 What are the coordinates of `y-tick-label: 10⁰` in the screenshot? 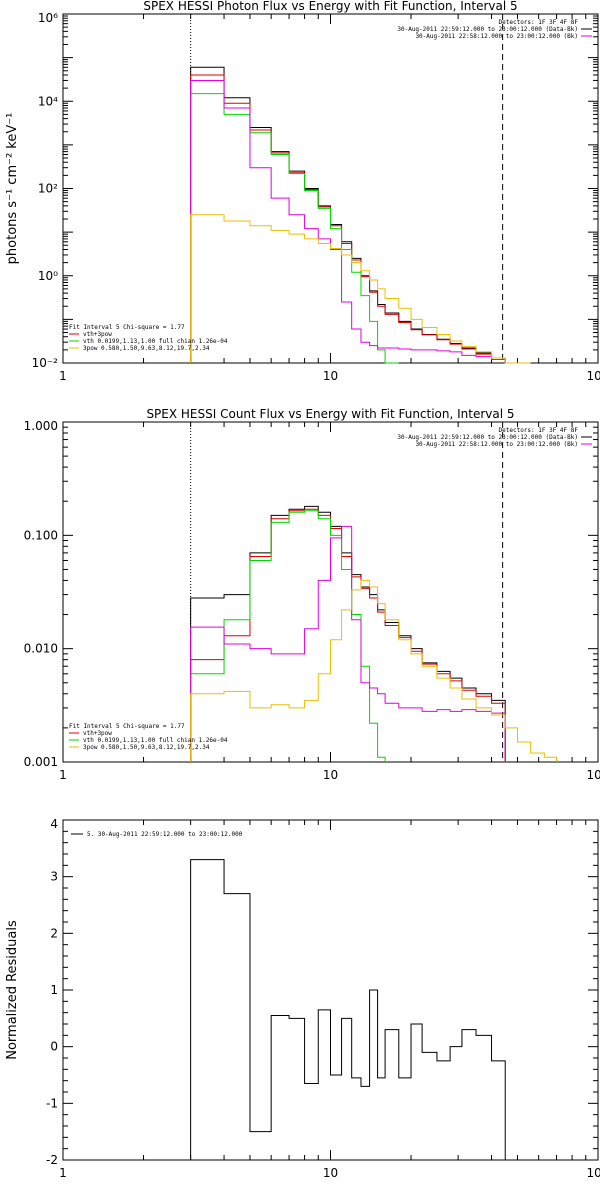 It's located at (48, 276).